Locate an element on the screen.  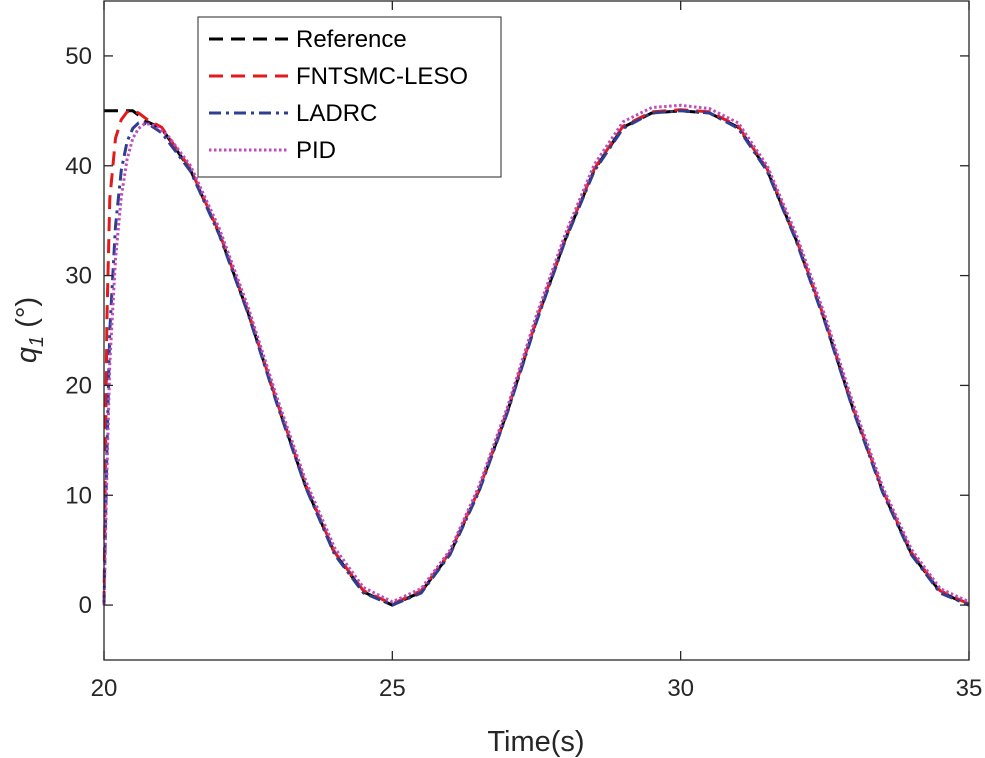
legend-box is located at coordinates (349, 97).